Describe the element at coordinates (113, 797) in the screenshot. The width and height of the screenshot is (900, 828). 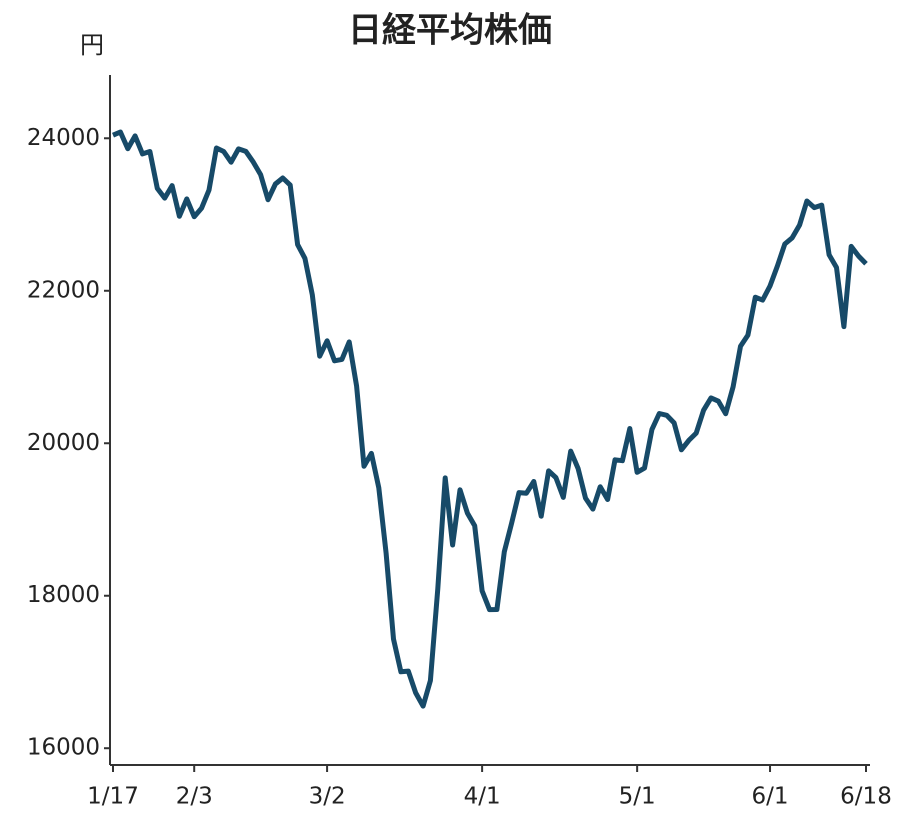
I see `x-tick-label: 1/17` at that location.